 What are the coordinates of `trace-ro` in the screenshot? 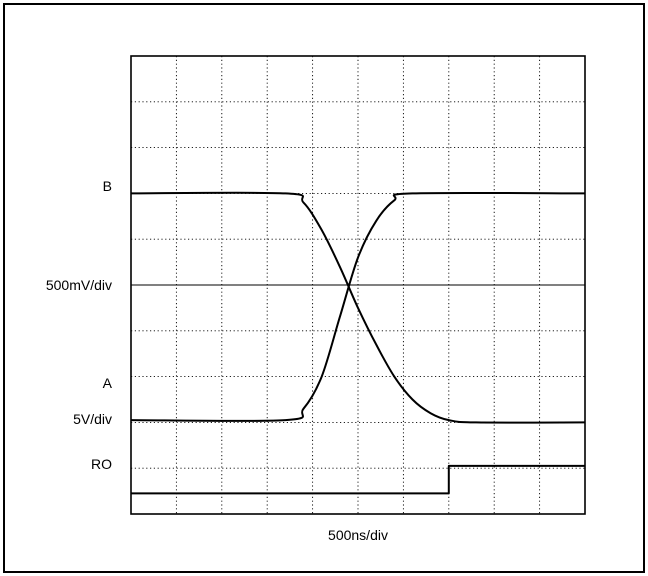 It's located at (358, 479).